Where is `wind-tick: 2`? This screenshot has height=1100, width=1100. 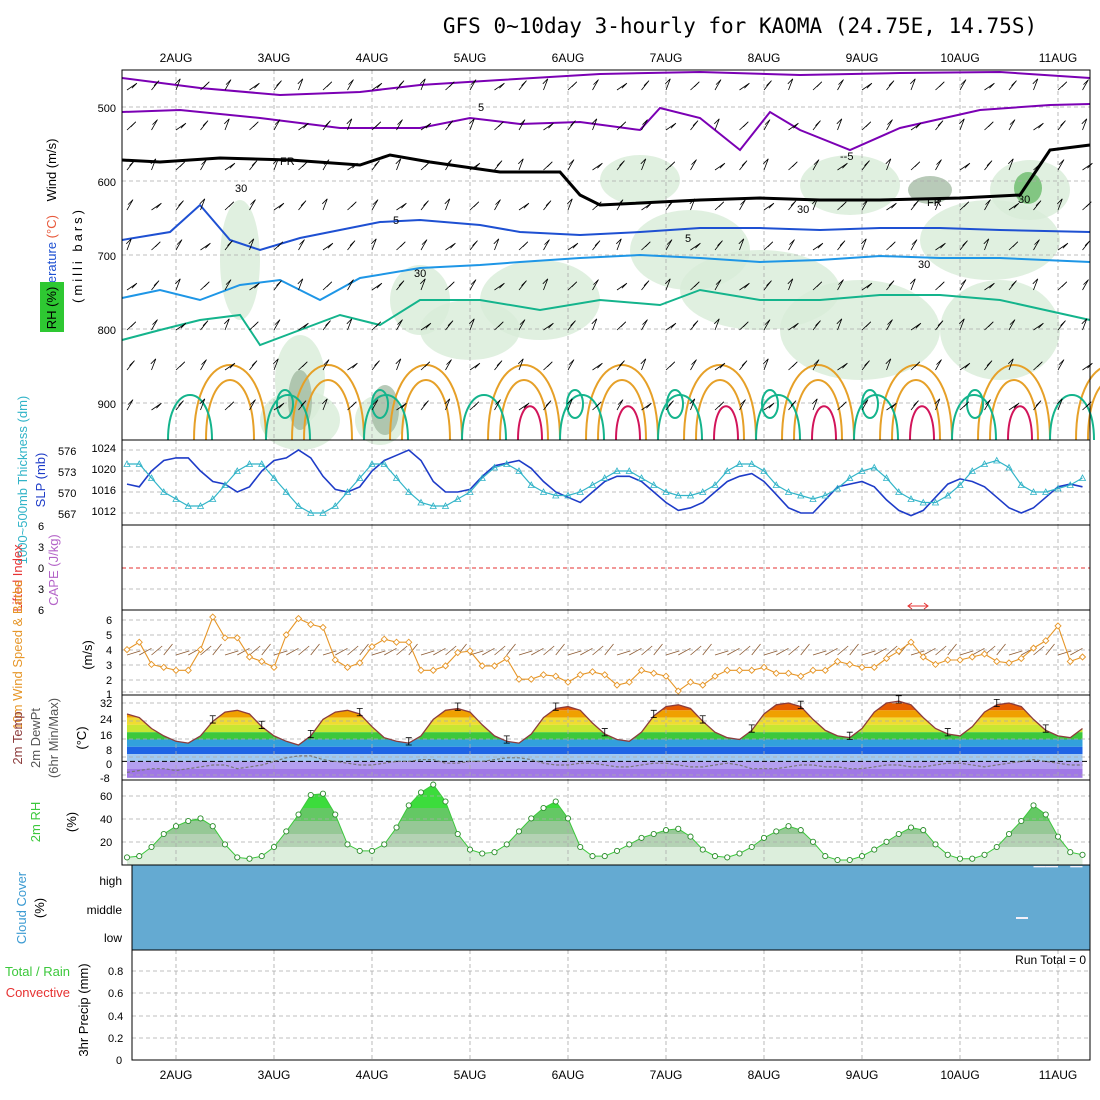 wind-tick: 2 is located at coordinates (109, 681).